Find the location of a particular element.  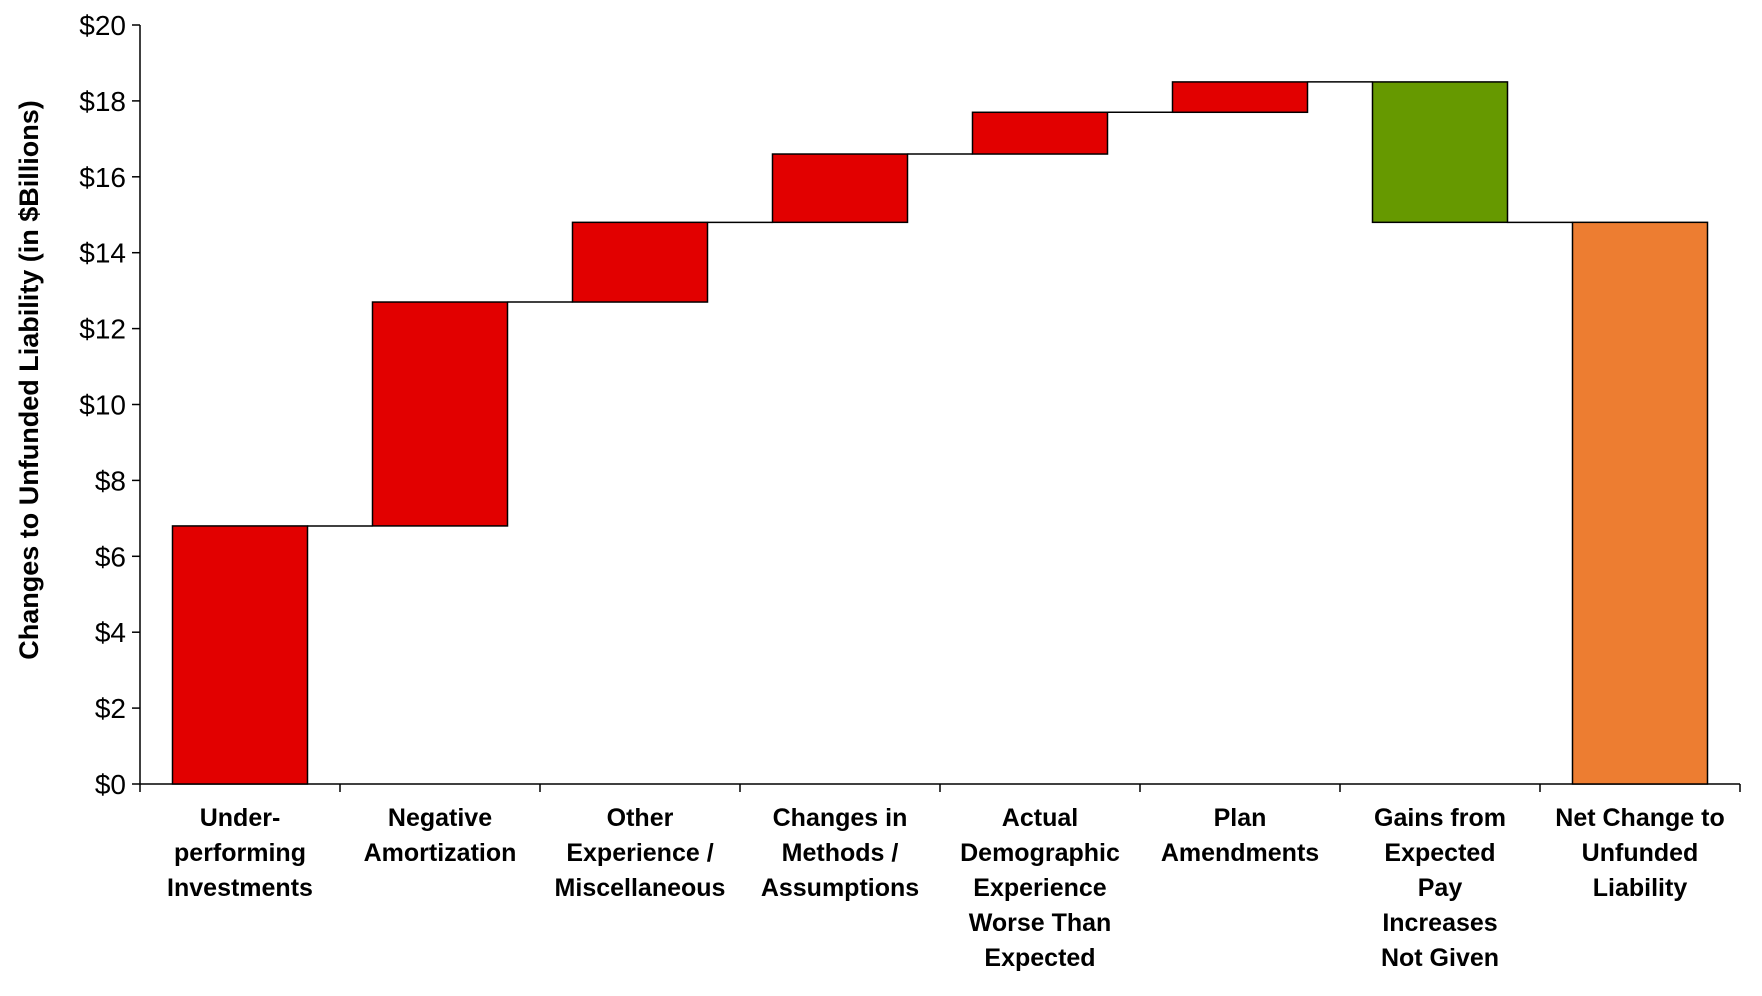

y-tick-label: $18 is located at coordinates (102, 101).